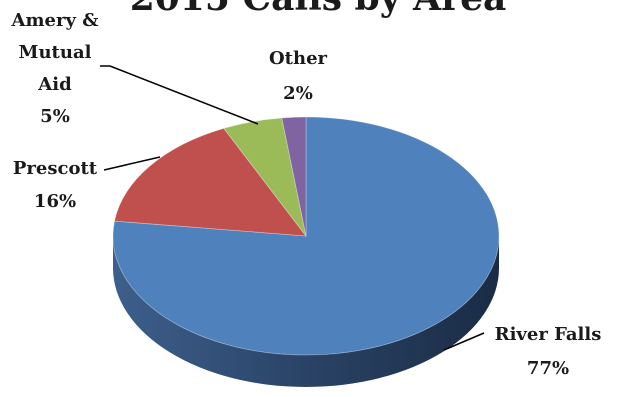  I want to click on label-other-name: Other, so click(298, 58).